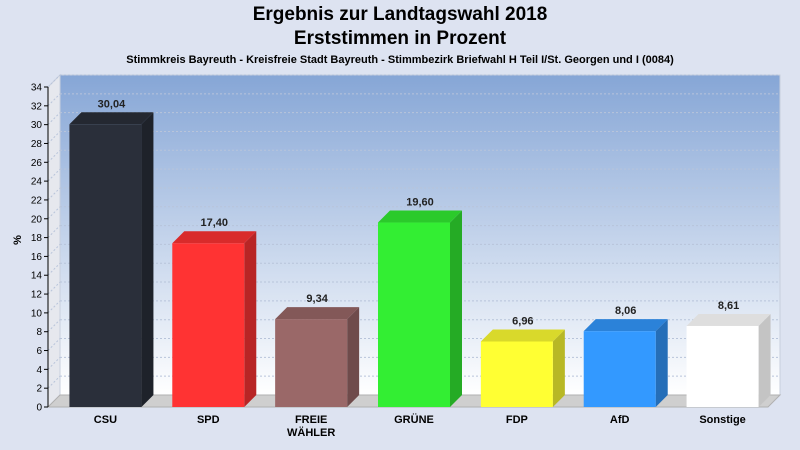 This screenshot has width=800, height=450. I want to click on y-tick-label: 12, so click(37, 295).